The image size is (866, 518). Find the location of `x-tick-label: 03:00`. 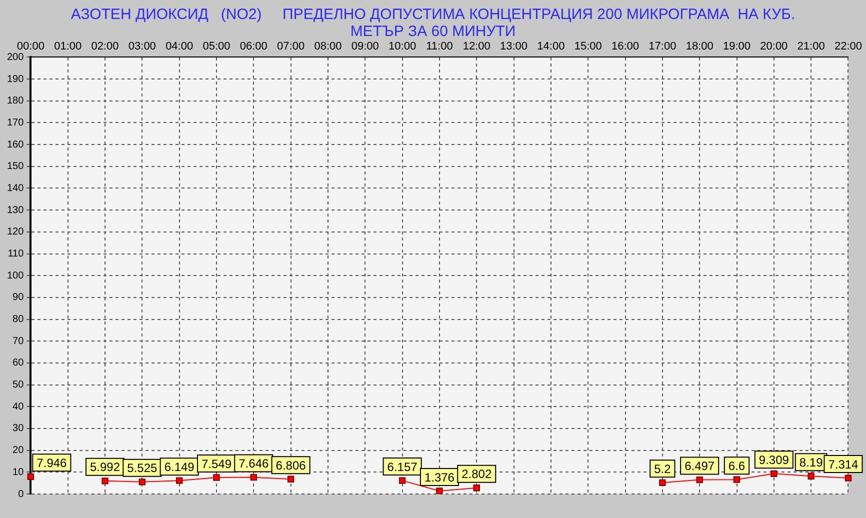

x-tick-label: 03:00 is located at coordinates (142, 46).